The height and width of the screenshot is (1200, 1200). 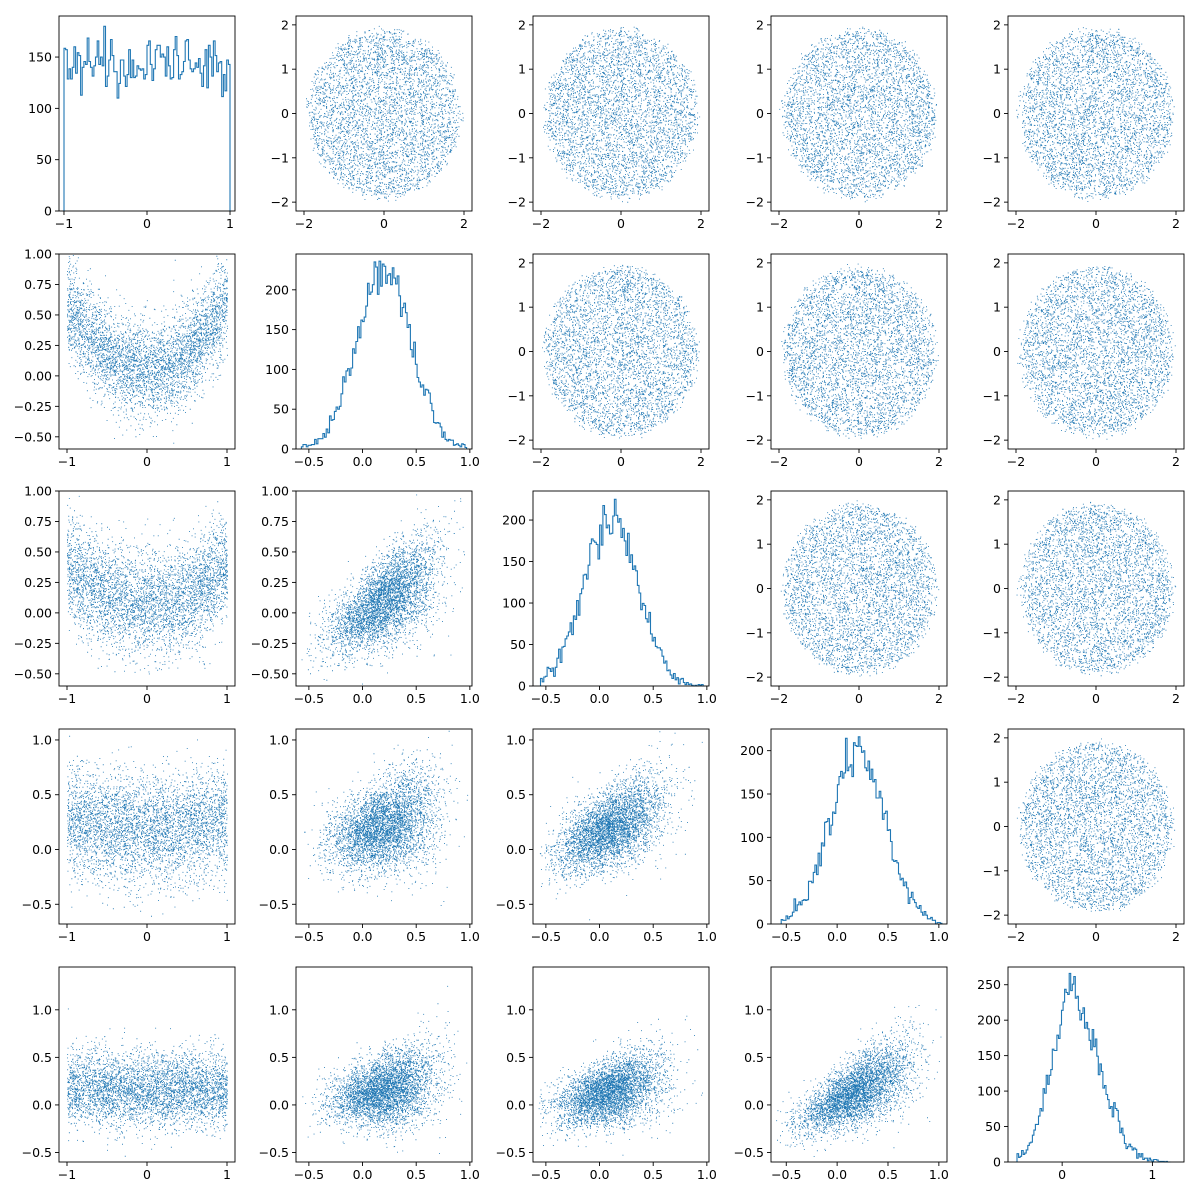 I want to click on subplot-r4-c0: −1 0 1 −0.5 0.0 0.5 1.0, so click(x=129, y=1074).